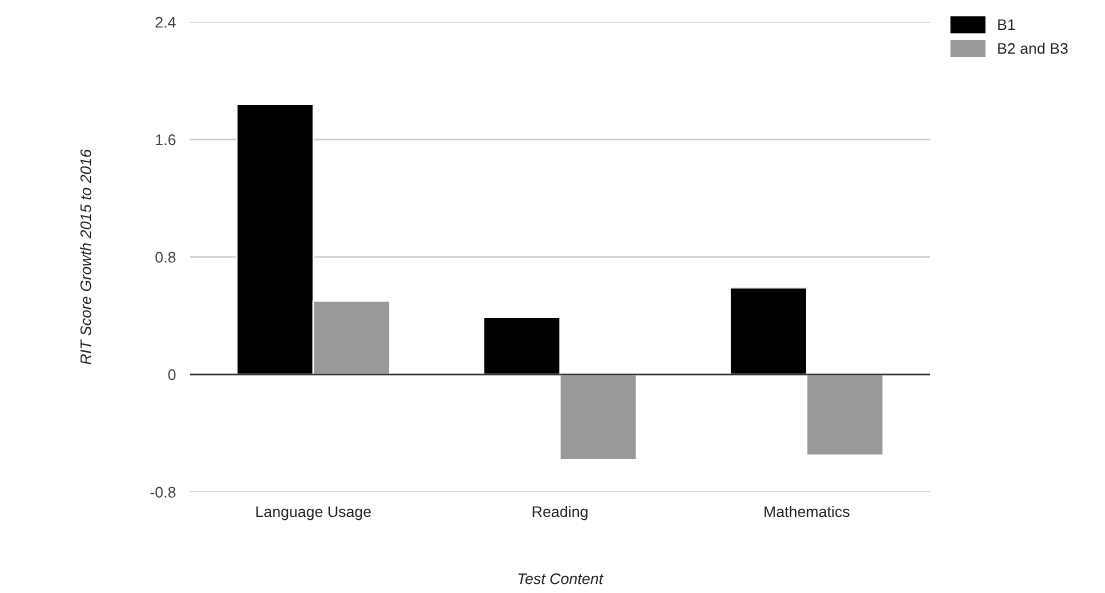 The height and width of the screenshot is (593, 1105). Describe the element at coordinates (85, 257) in the screenshot. I see `y-axis-title: RIT Score Growth 2015 to 2016` at that location.